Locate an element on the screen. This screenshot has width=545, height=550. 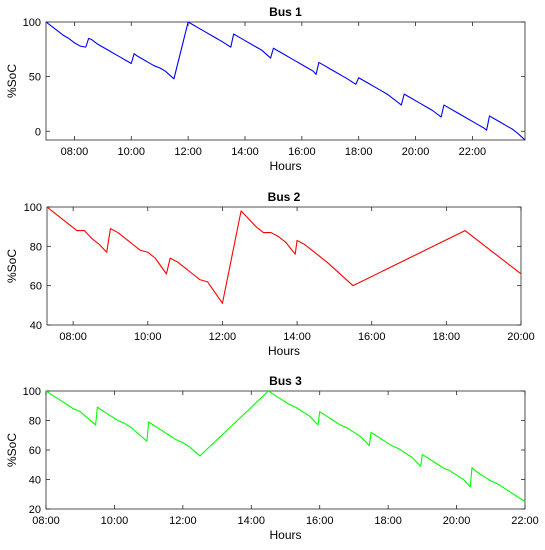
y-tick-label: 0 is located at coordinates (38, 132).